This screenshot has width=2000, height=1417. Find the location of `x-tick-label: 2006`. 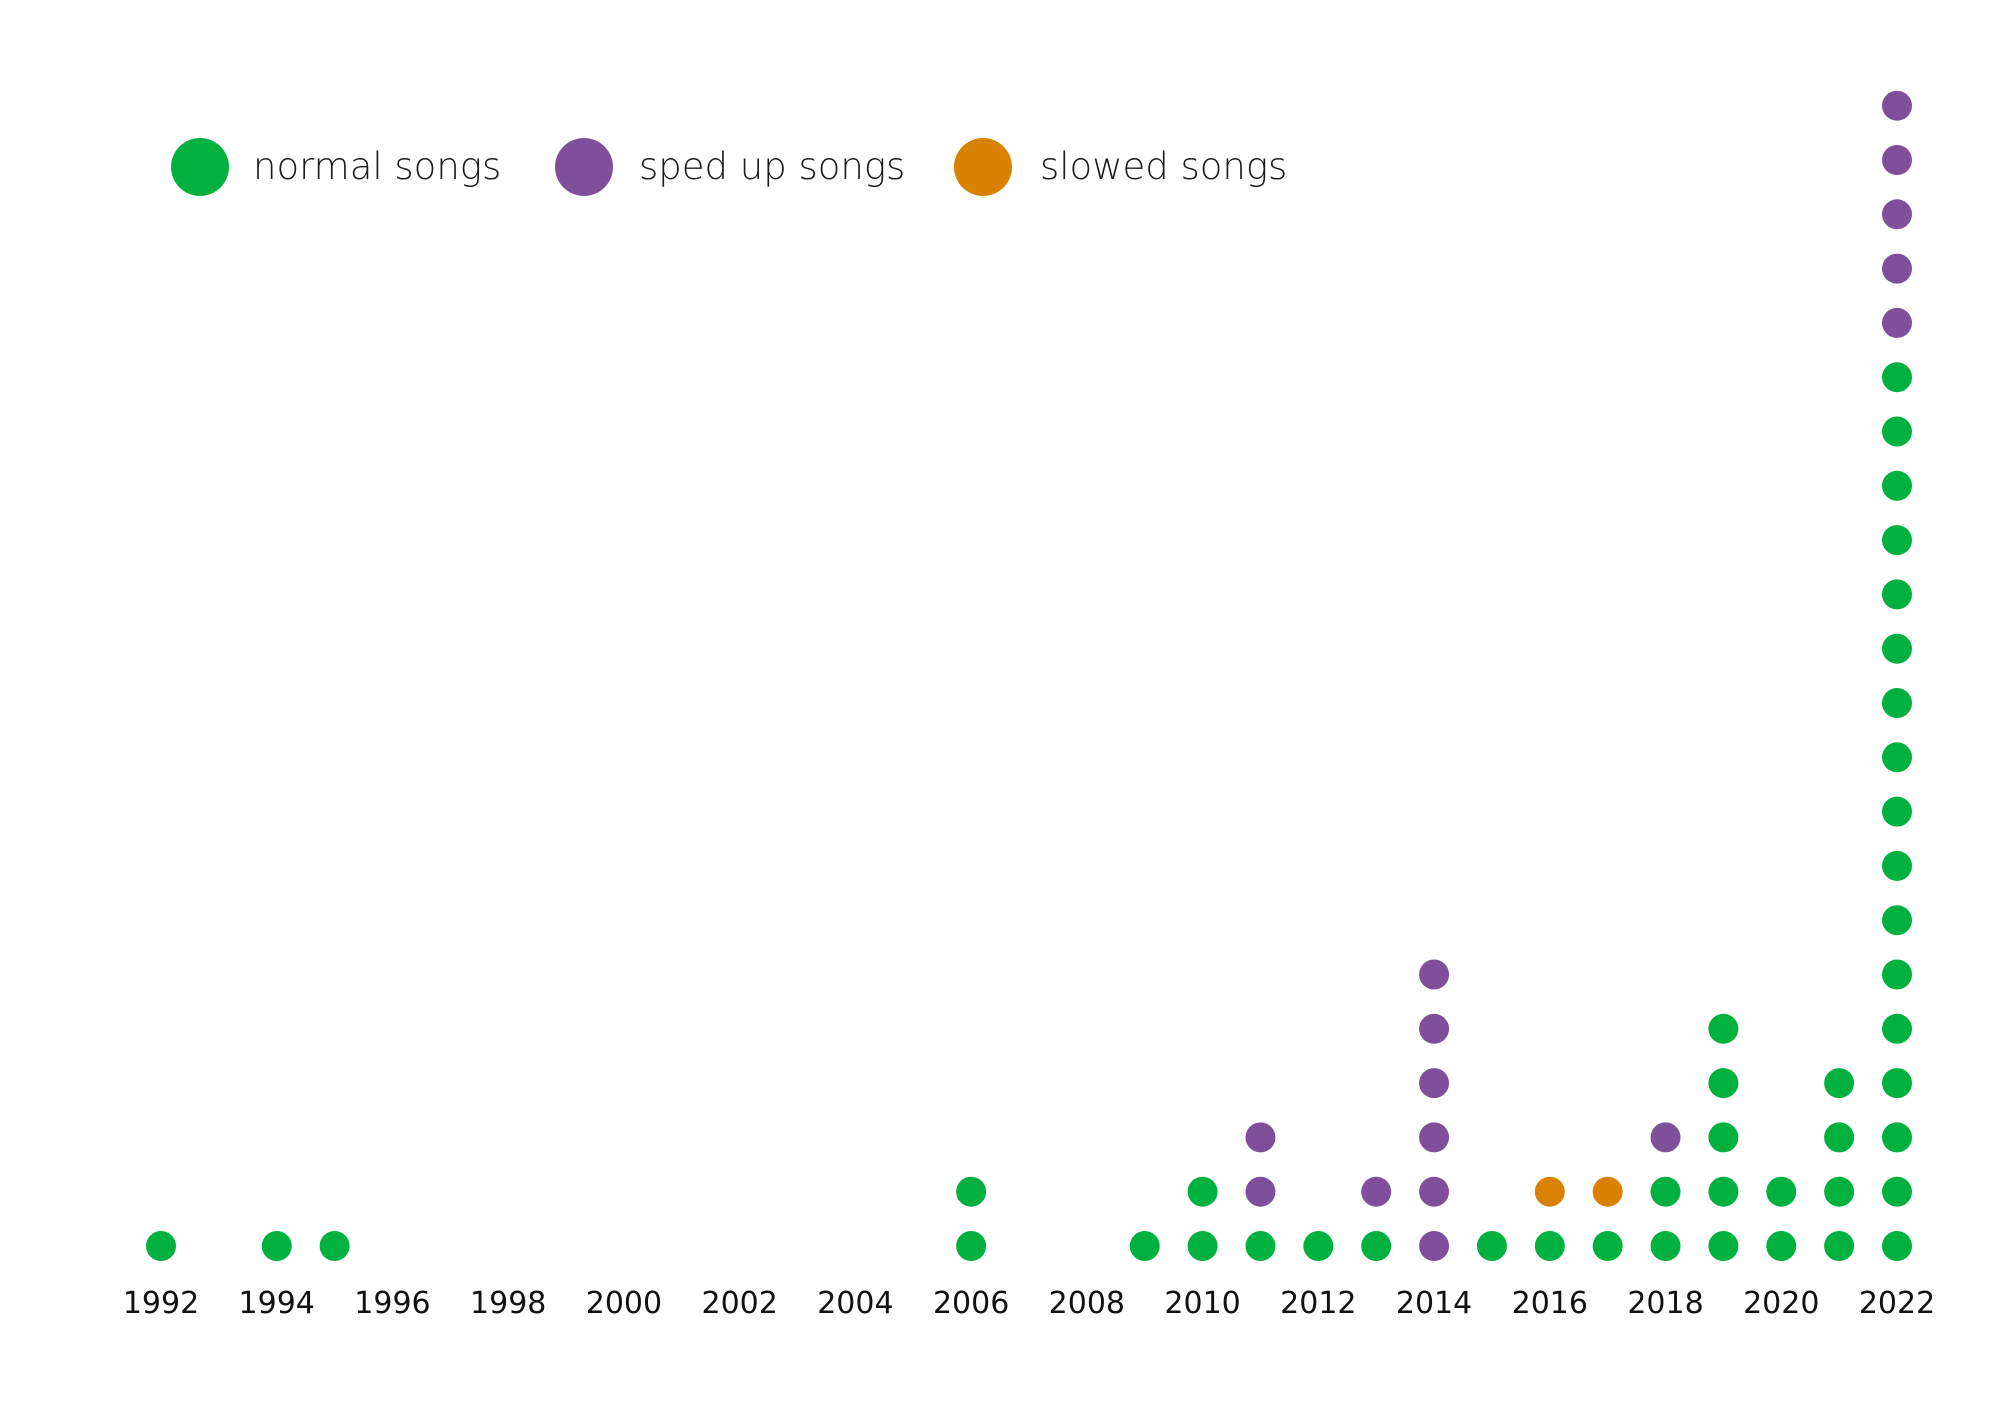

x-tick-label: 2006 is located at coordinates (971, 1303).